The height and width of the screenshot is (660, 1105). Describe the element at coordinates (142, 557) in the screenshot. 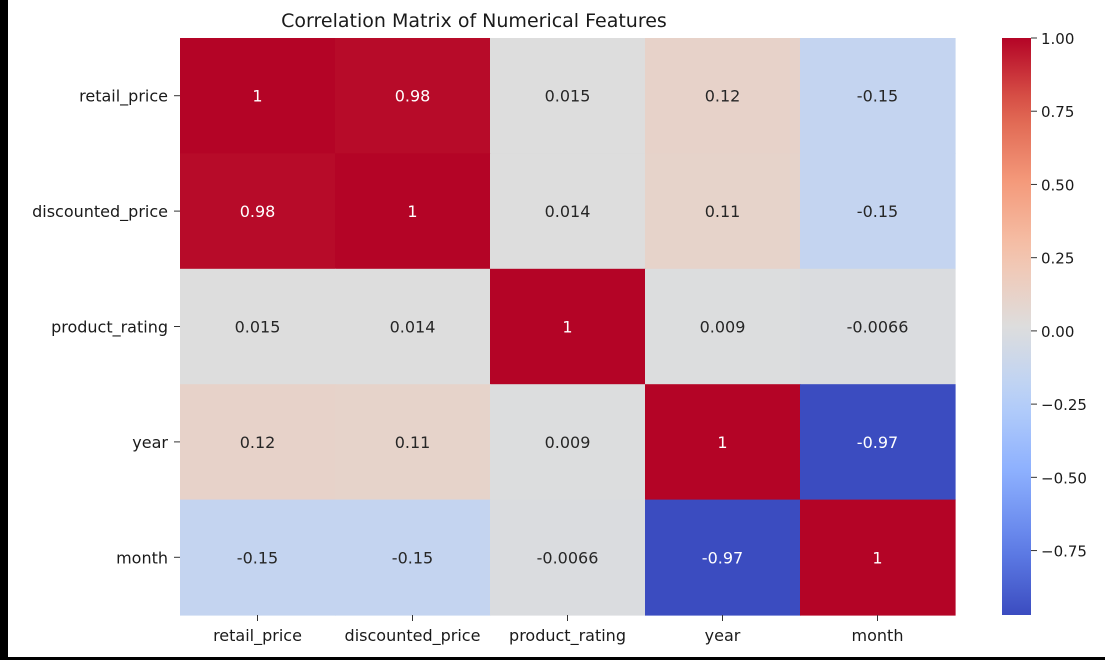

I see `y-tick-label: month` at that location.